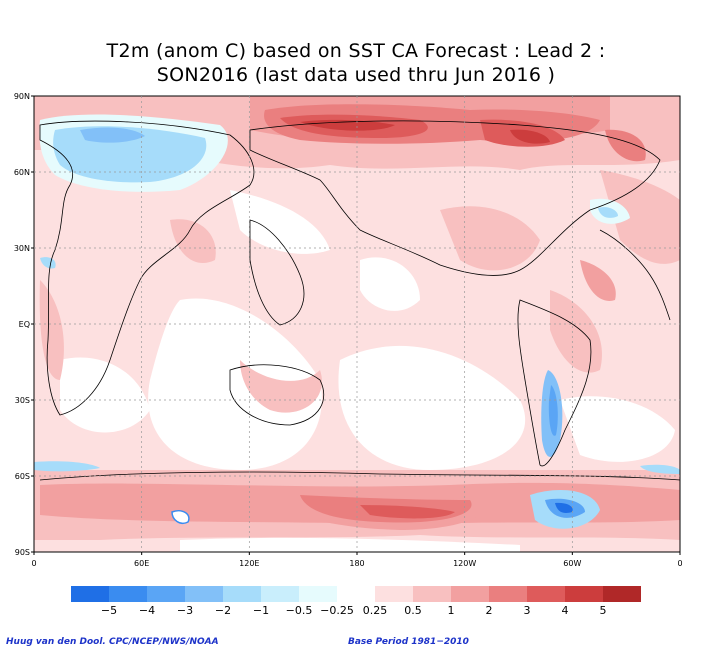  I want to click on lat-label: 90N, so click(22, 96).